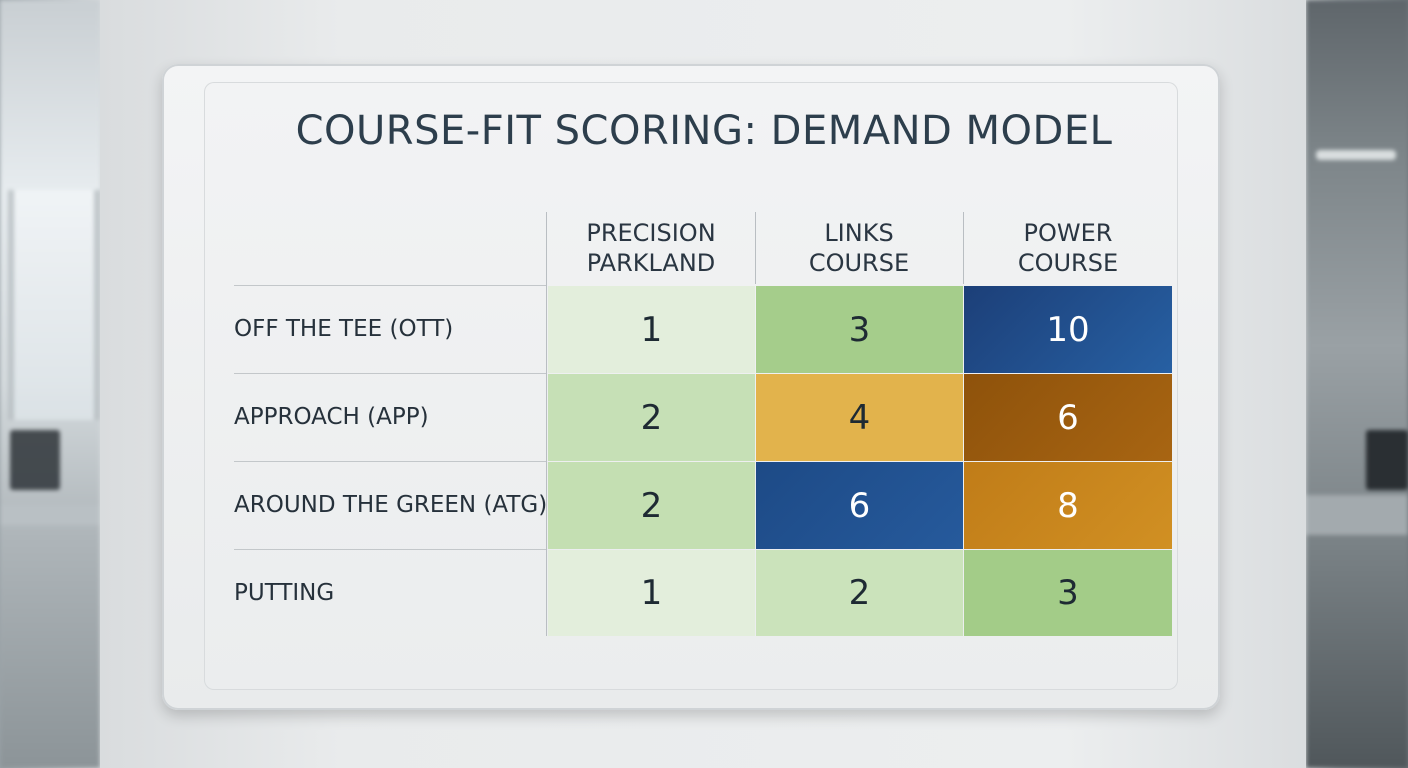  What do you see at coordinates (1356, 155) in the screenshot?
I see `ceiling-light-blur` at bounding box center [1356, 155].